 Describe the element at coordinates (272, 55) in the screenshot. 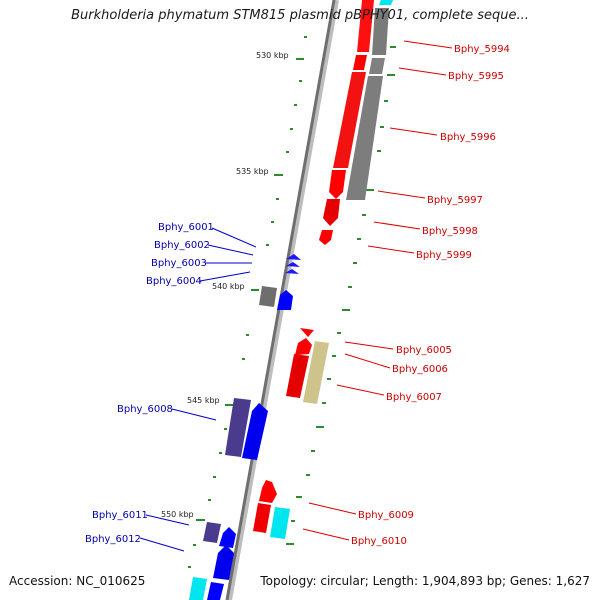

I see `scale-tick-label-530: 530 kbp` at that location.